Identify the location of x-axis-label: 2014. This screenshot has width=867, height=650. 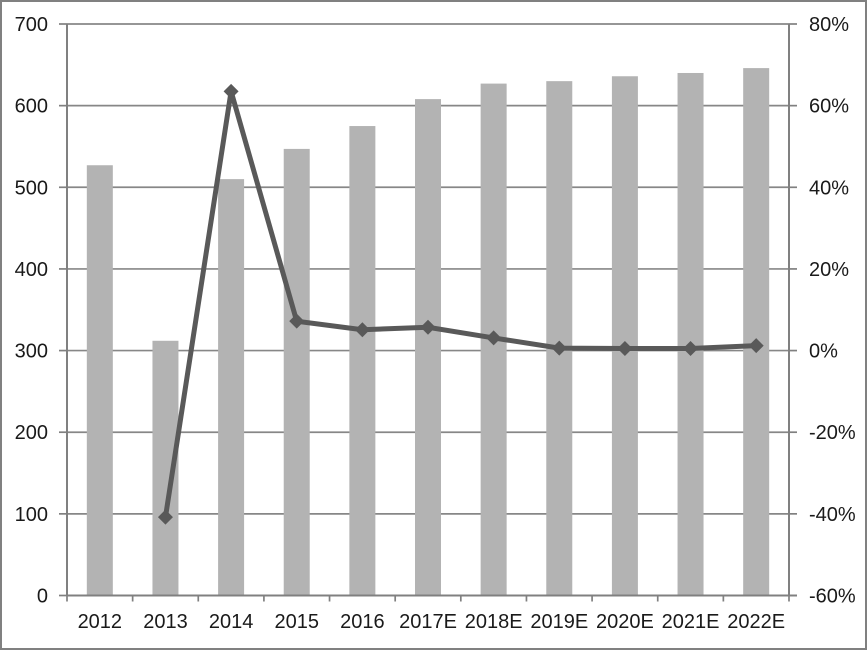
(231, 622).